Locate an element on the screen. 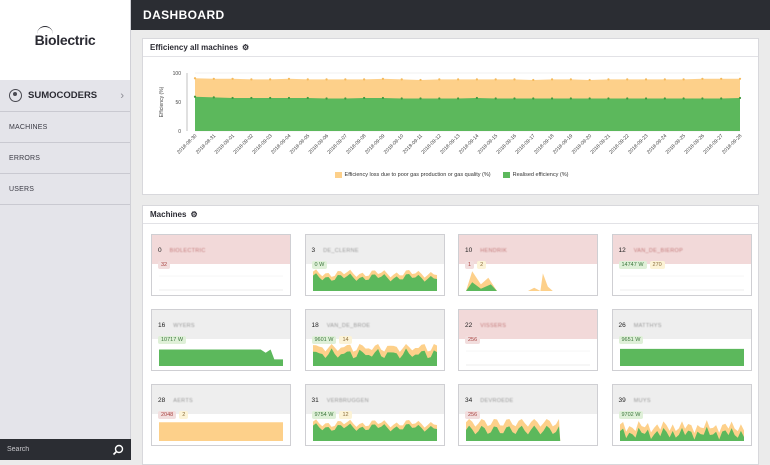 This screenshot has width=770, height=465. chevron-right-icon: › is located at coordinates (122, 95).